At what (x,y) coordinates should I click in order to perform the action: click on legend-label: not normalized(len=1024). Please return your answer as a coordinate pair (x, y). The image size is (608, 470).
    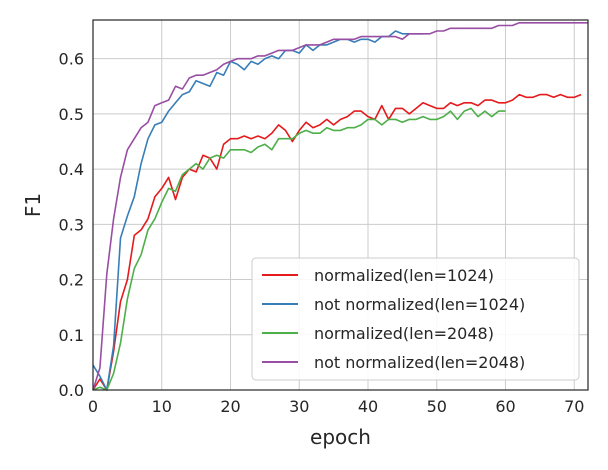
    Looking at the image, I should click on (419, 304).